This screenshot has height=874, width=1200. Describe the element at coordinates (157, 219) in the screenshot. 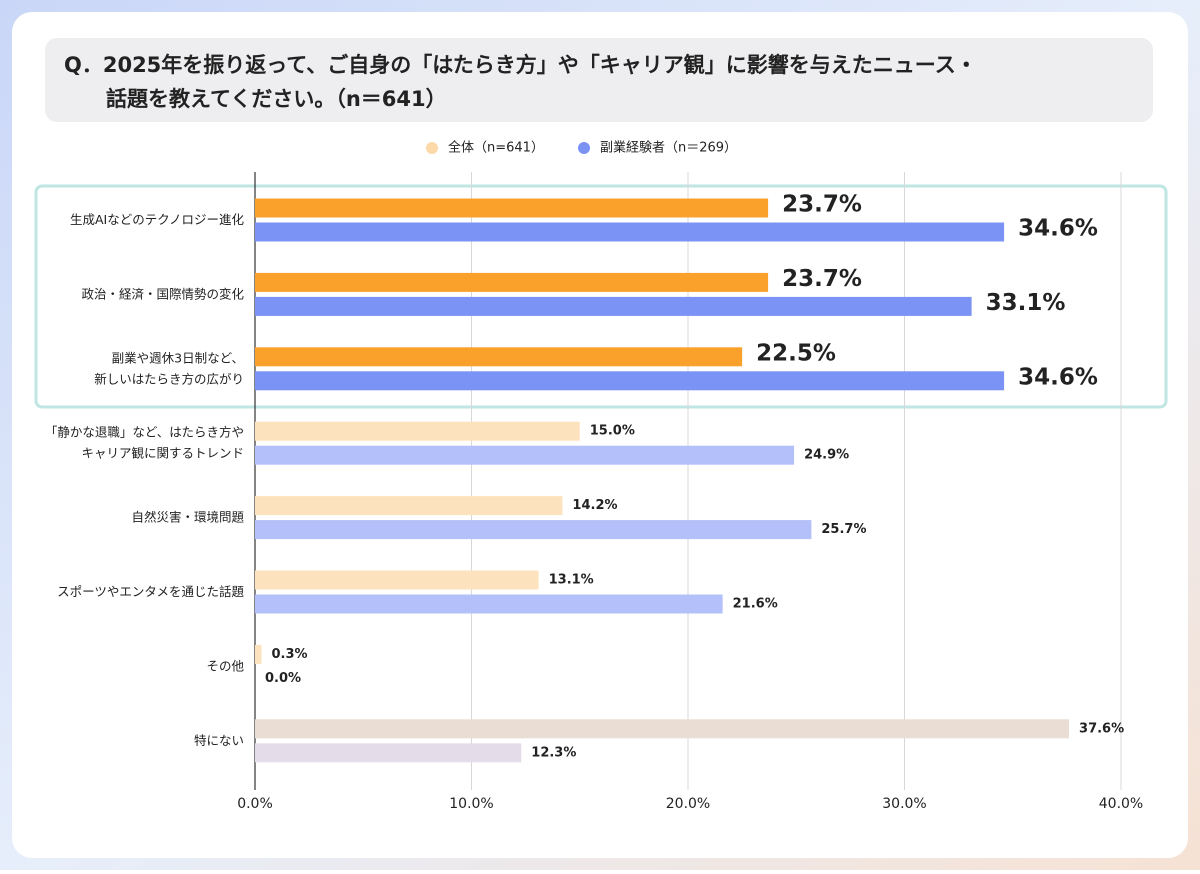

I see `y-tick-label: 生成AIなどのテクノロジー進化` at that location.